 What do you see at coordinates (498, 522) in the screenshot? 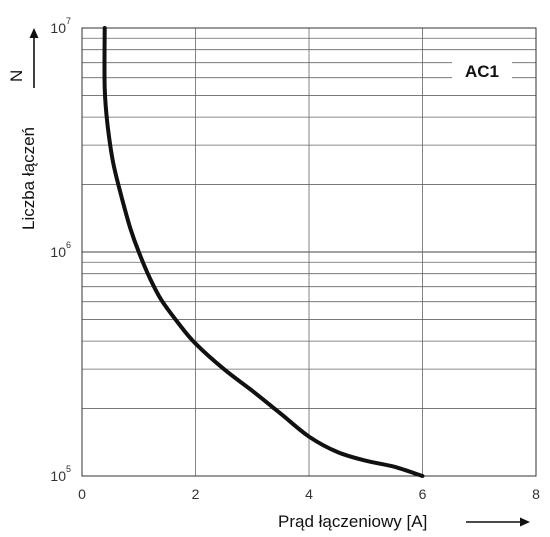
I see `x-axis-arrow` at bounding box center [498, 522].